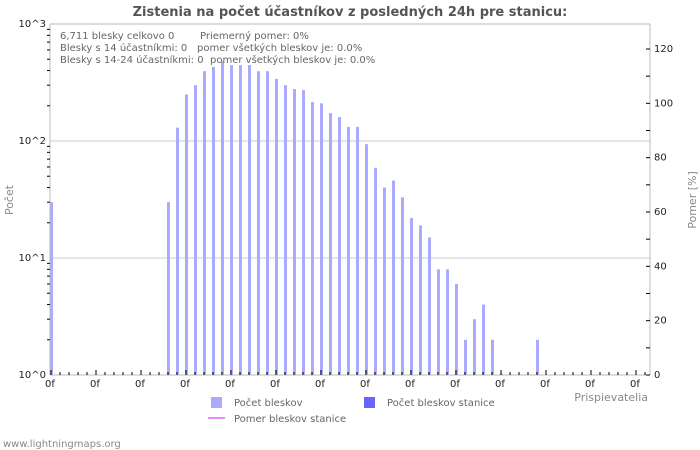 The width and height of the screenshot is (700, 450). Describe the element at coordinates (660, 321) in the screenshot. I see `y2-tick-label: 20` at that location.